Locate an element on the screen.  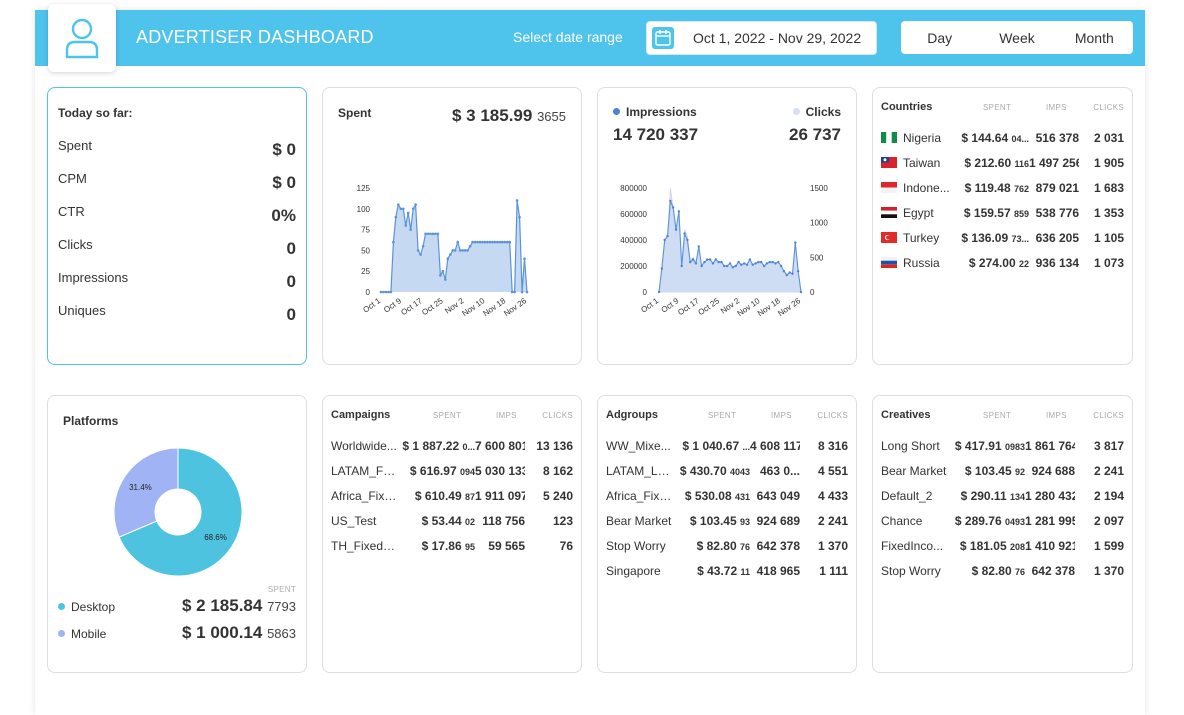
platforms-col-spent: SPENT is located at coordinates (281, 589).